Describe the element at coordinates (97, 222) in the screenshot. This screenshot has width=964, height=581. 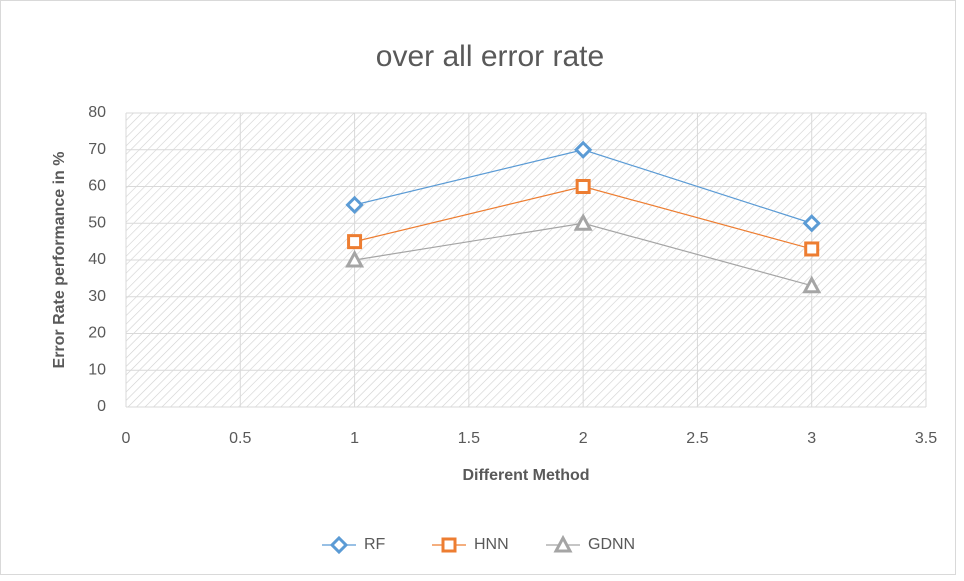
I see `y-tick-label: 50` at that location.